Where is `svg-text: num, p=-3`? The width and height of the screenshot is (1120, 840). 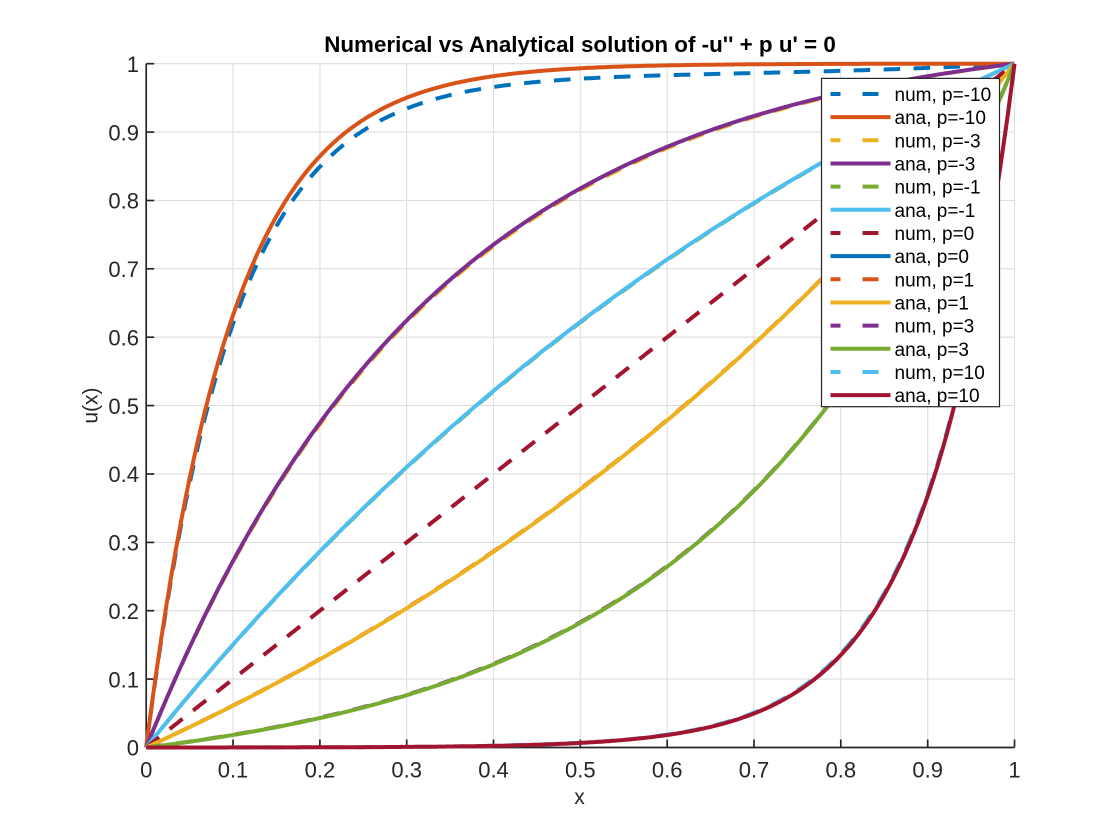 svg-text: num, p=-3 is located at coordinates (938, 141).